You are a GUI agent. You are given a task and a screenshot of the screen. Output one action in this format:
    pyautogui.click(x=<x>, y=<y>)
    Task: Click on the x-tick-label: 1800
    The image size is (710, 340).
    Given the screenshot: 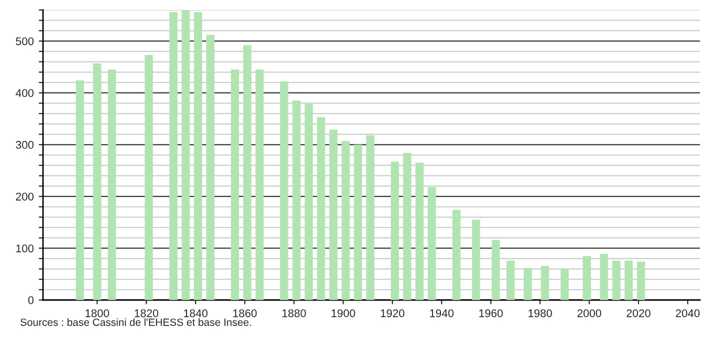 What is the action you would take?
    pyautogui.click(x=98, y=313)
    